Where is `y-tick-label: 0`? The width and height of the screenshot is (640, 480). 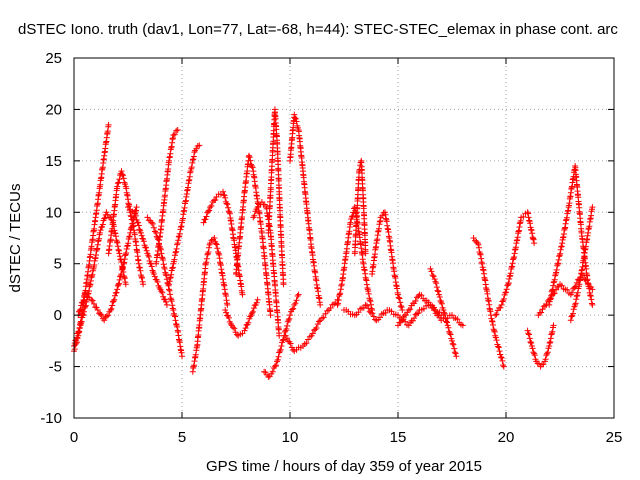
y-tick-label: 0 is located at coordinates (58, 315).